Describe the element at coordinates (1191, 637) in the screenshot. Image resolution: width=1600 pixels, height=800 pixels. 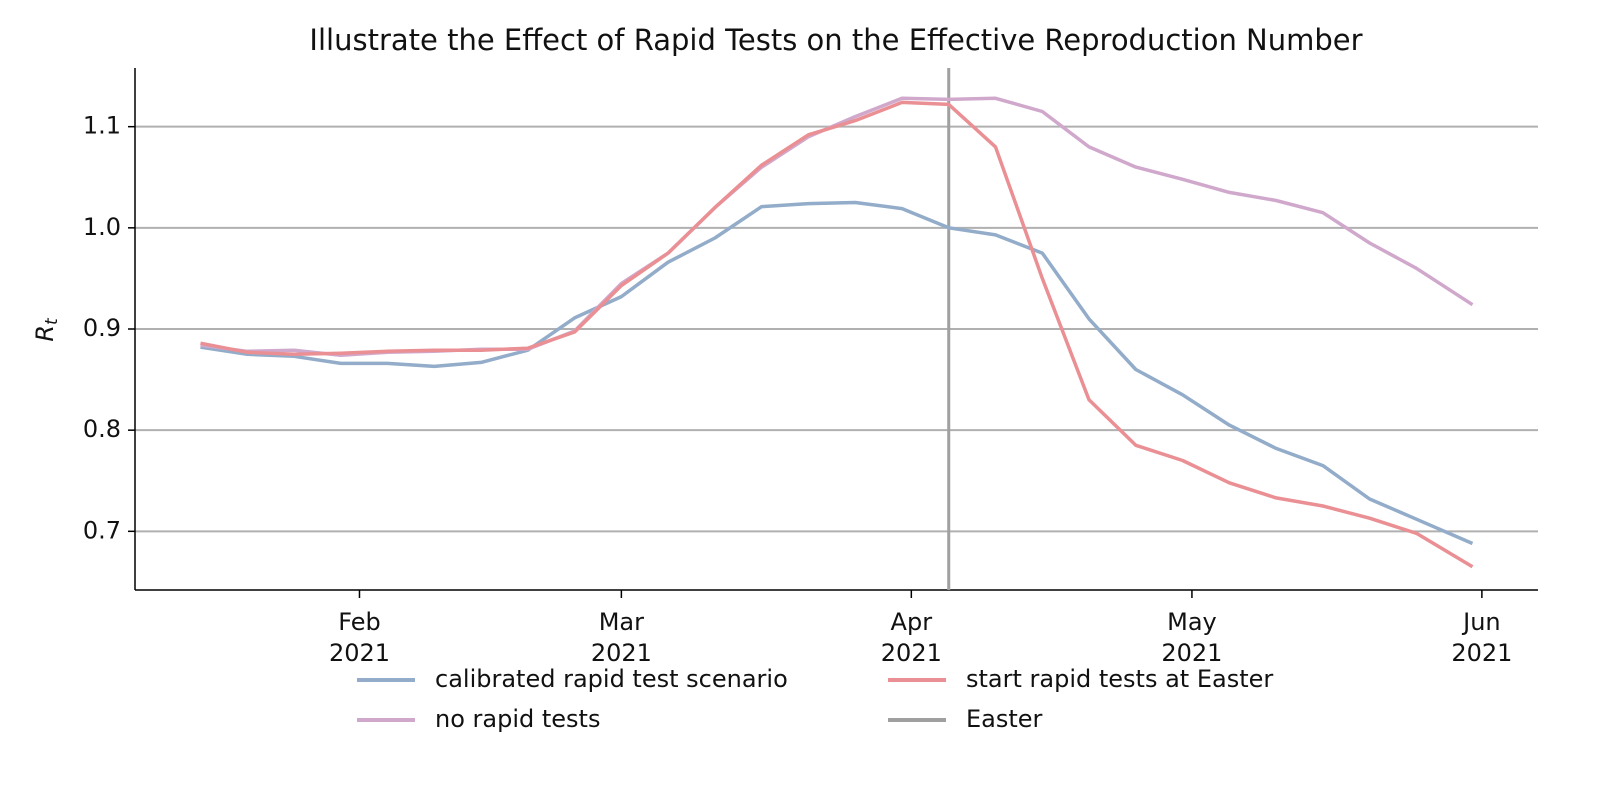
I see `x-tick-label: May 2021` at that location.